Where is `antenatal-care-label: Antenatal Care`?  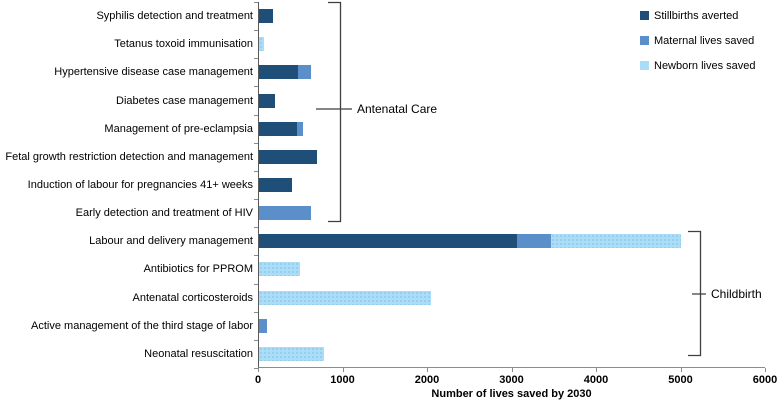 antenatal-care-label: Antenatal Care is located at coordinates (397, 109).